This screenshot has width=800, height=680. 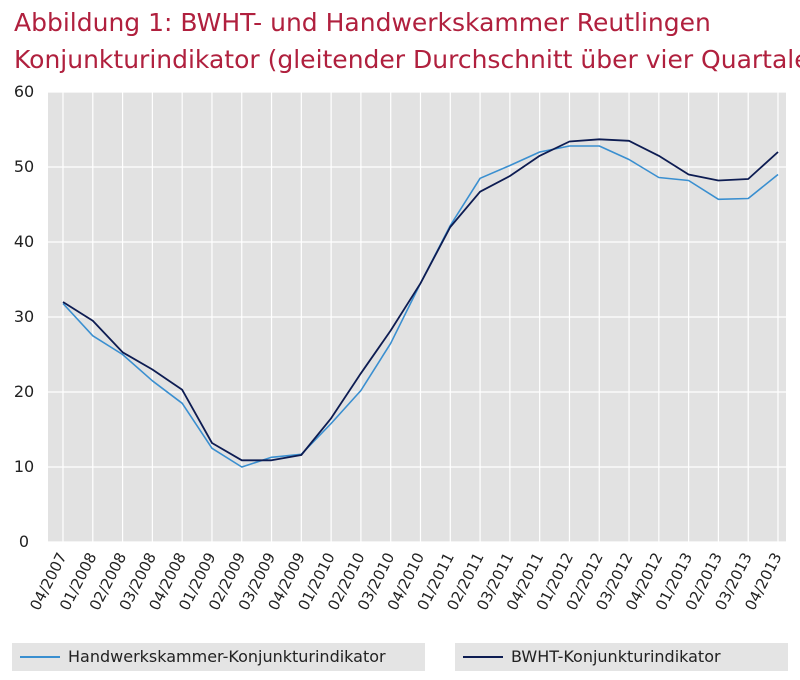 I want to click on legend-label-bwht: BWHT-Konjunkturindikator, so click(x=616, y=656).